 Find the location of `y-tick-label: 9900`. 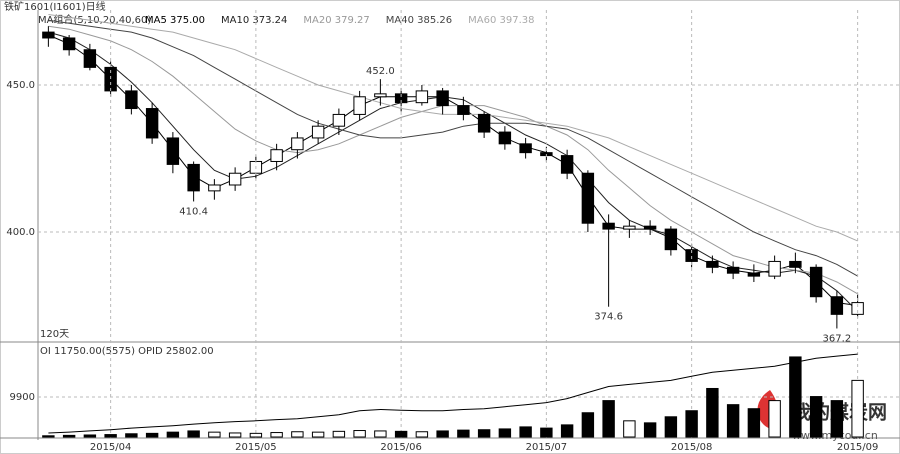

y-tick-label: 9900 is located at coordinates (22, 397).